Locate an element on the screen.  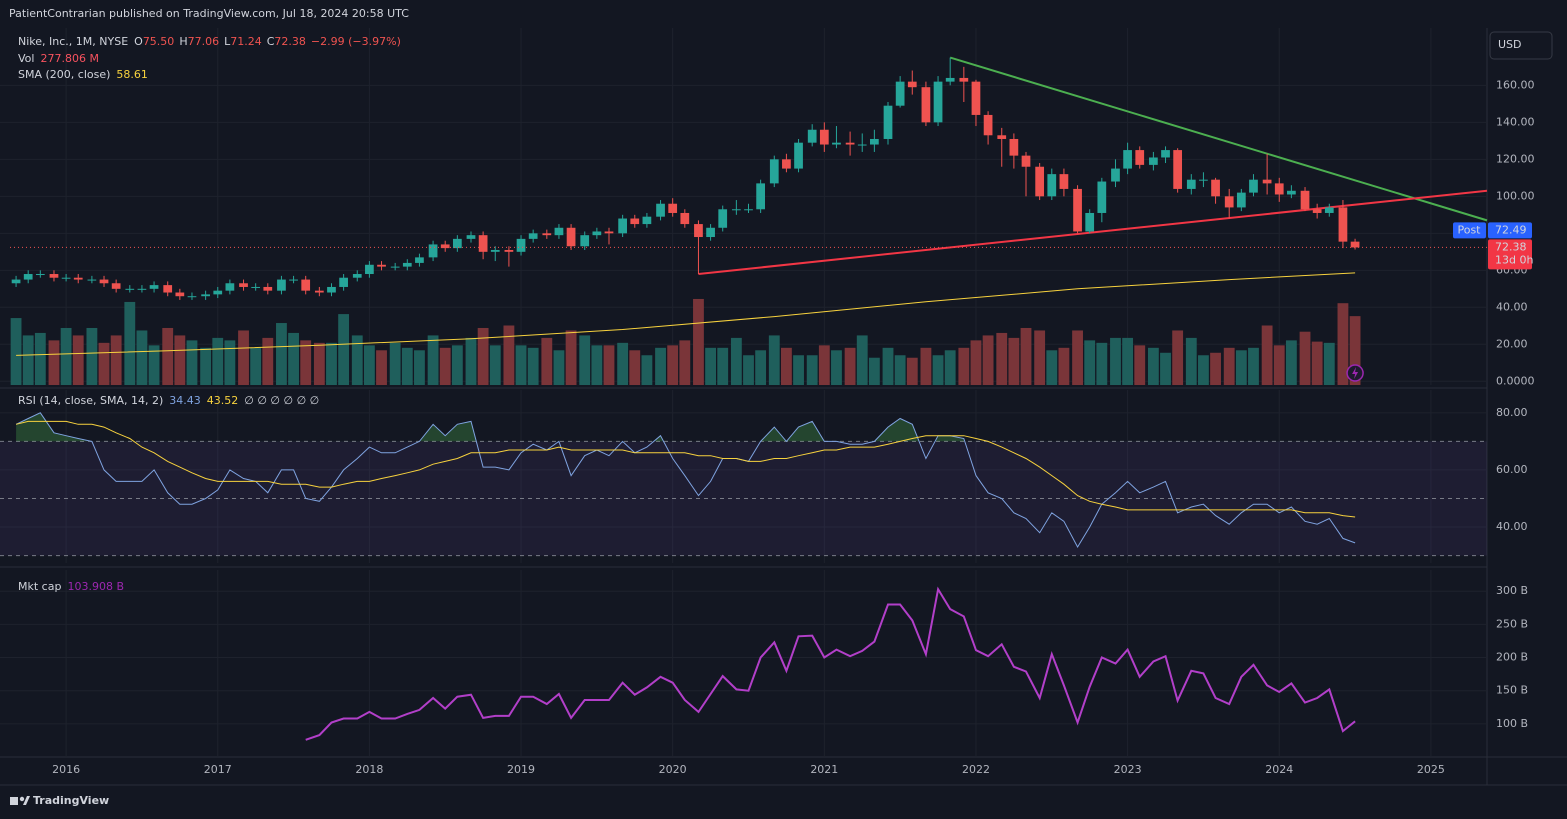
y-tick-label: 100 B is located at coordinates (1512, 723).